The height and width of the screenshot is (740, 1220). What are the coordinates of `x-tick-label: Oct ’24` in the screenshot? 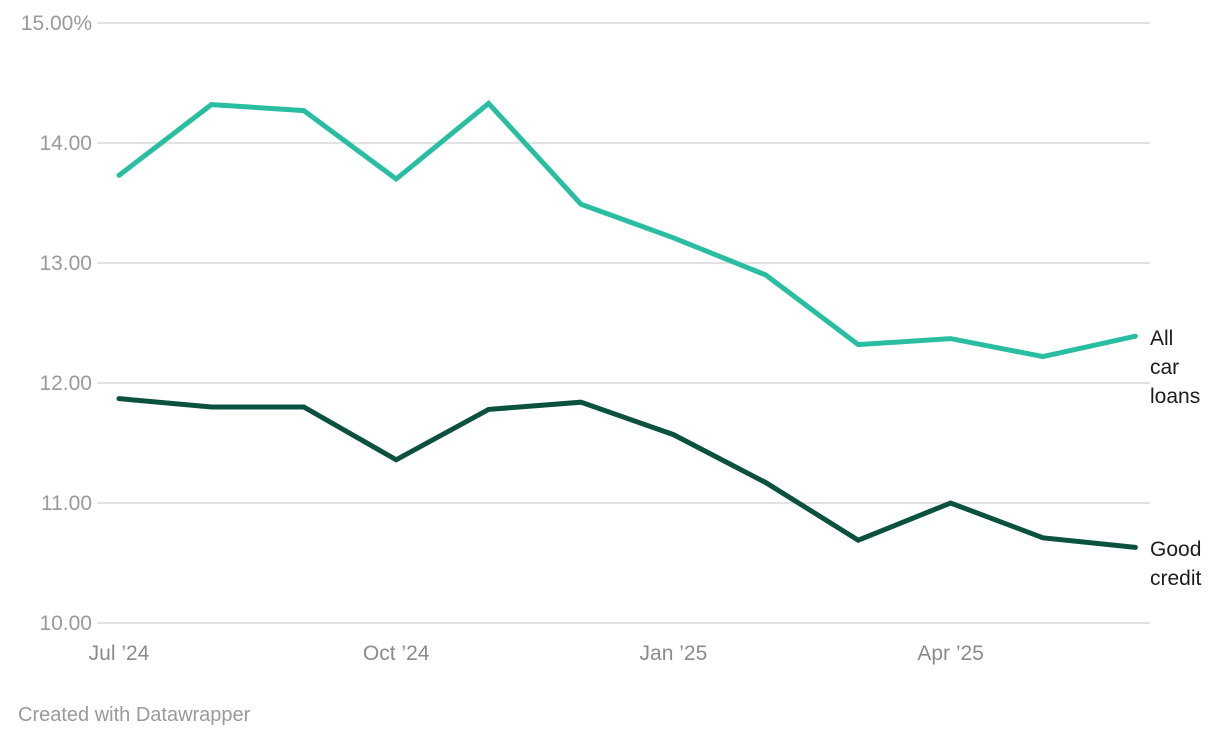 It's located at (396, 653).